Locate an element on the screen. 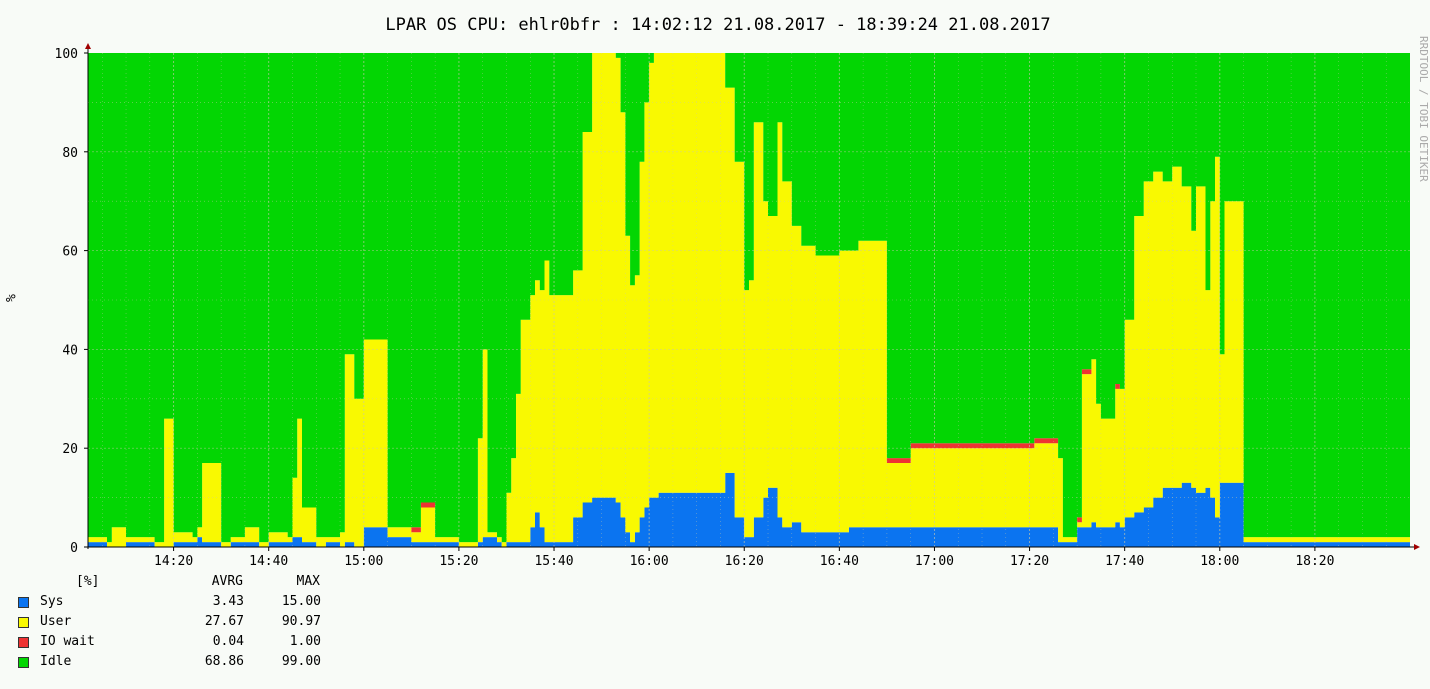  legend-avg: 0.04 is located at coordinates (228, 641).